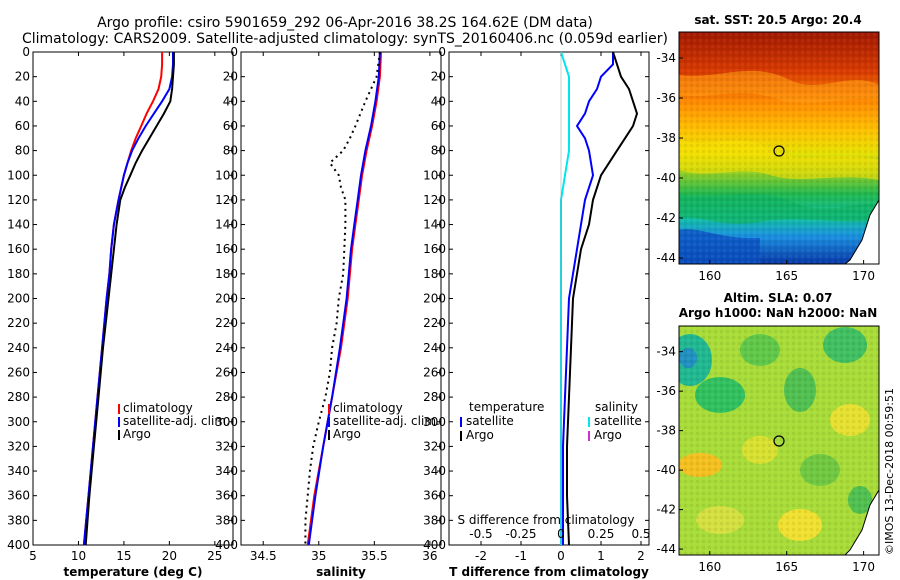  Describe the element at coordinates (22, 151) in the screenshot. I see `depth-tick-label-0-4: 80` at that location.